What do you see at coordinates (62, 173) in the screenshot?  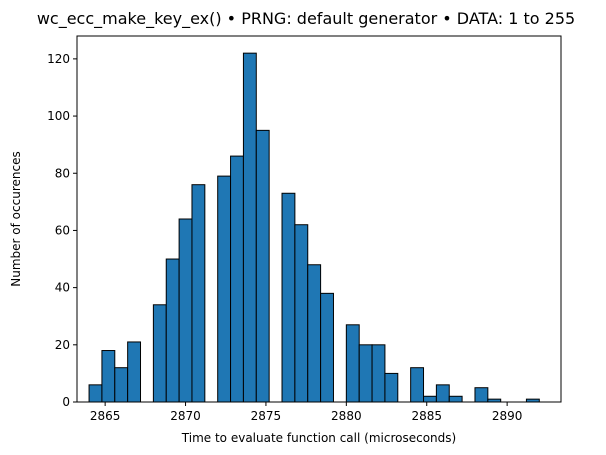 I see `y-tick-label-80: 80` at bounding box center [62, 173].